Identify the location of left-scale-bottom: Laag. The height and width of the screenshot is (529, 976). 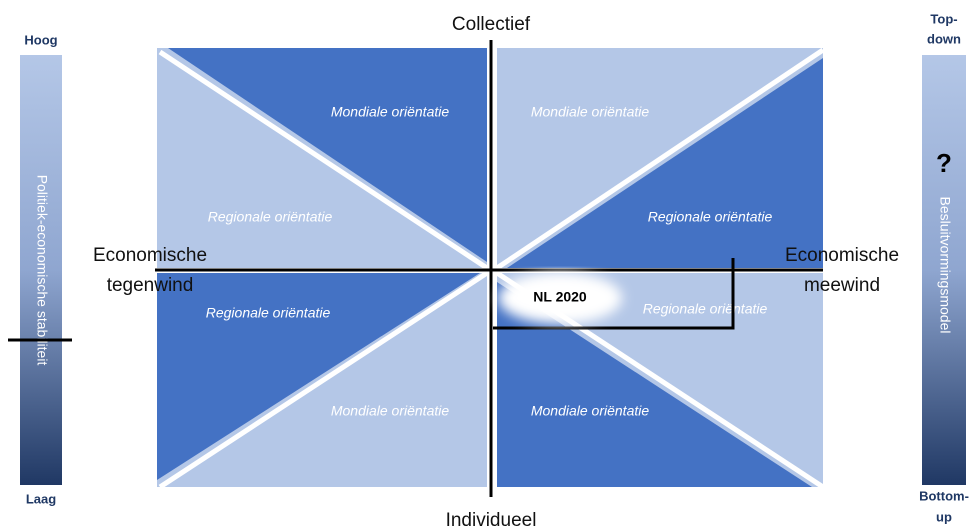
(41, 498).